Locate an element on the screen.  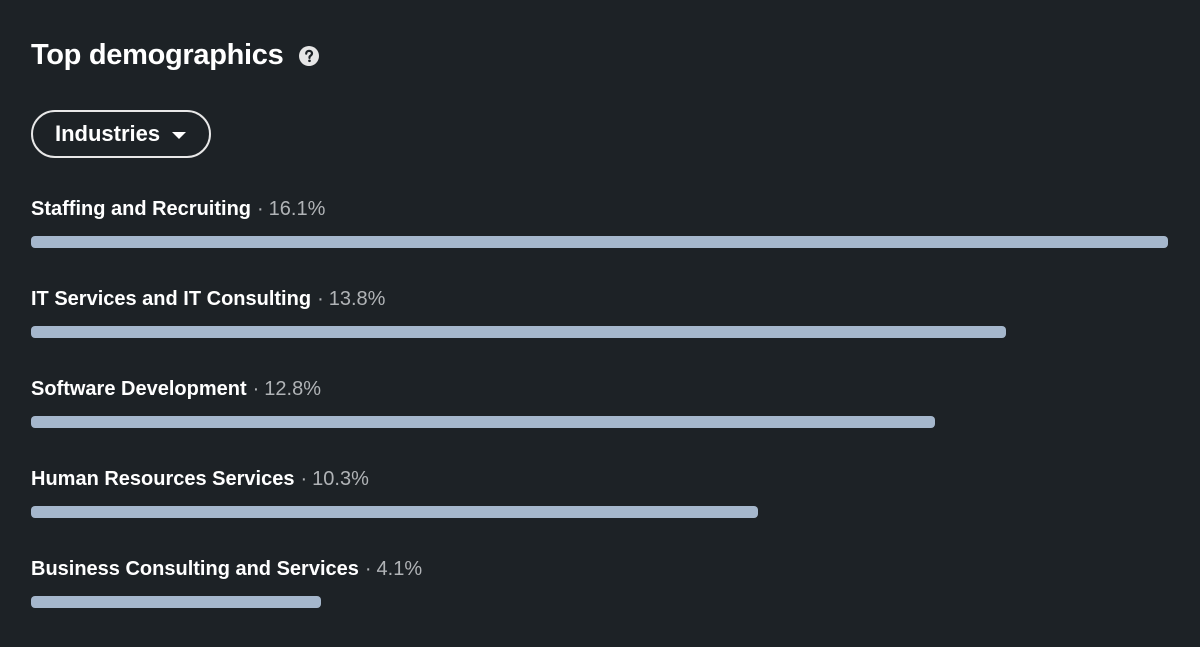
industry-row: Software Development · 12.8% is located at coordinates (599, 421).